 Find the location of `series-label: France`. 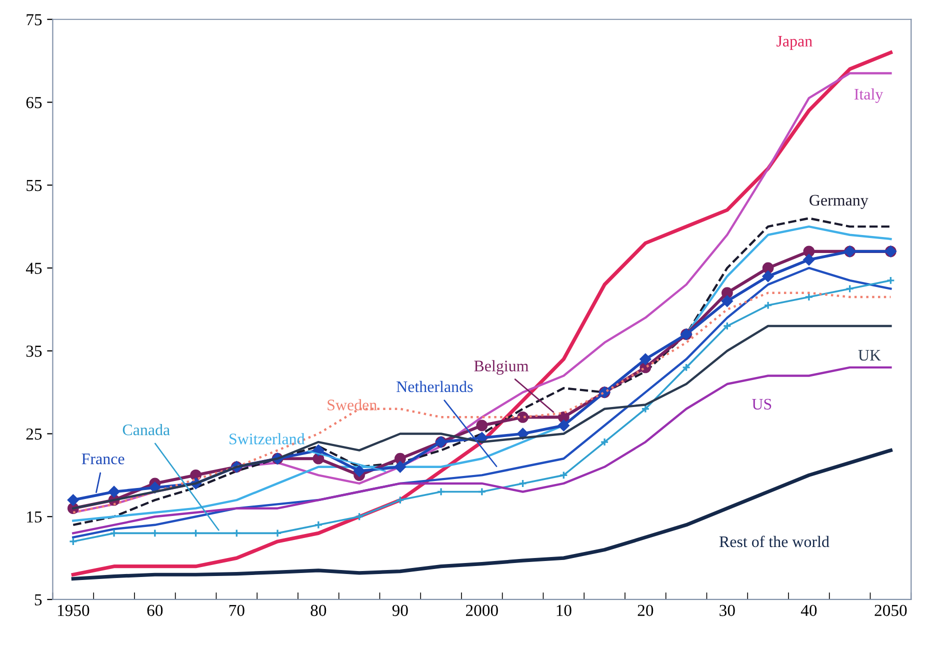

series-label: France is located at coordinates (103, 459).